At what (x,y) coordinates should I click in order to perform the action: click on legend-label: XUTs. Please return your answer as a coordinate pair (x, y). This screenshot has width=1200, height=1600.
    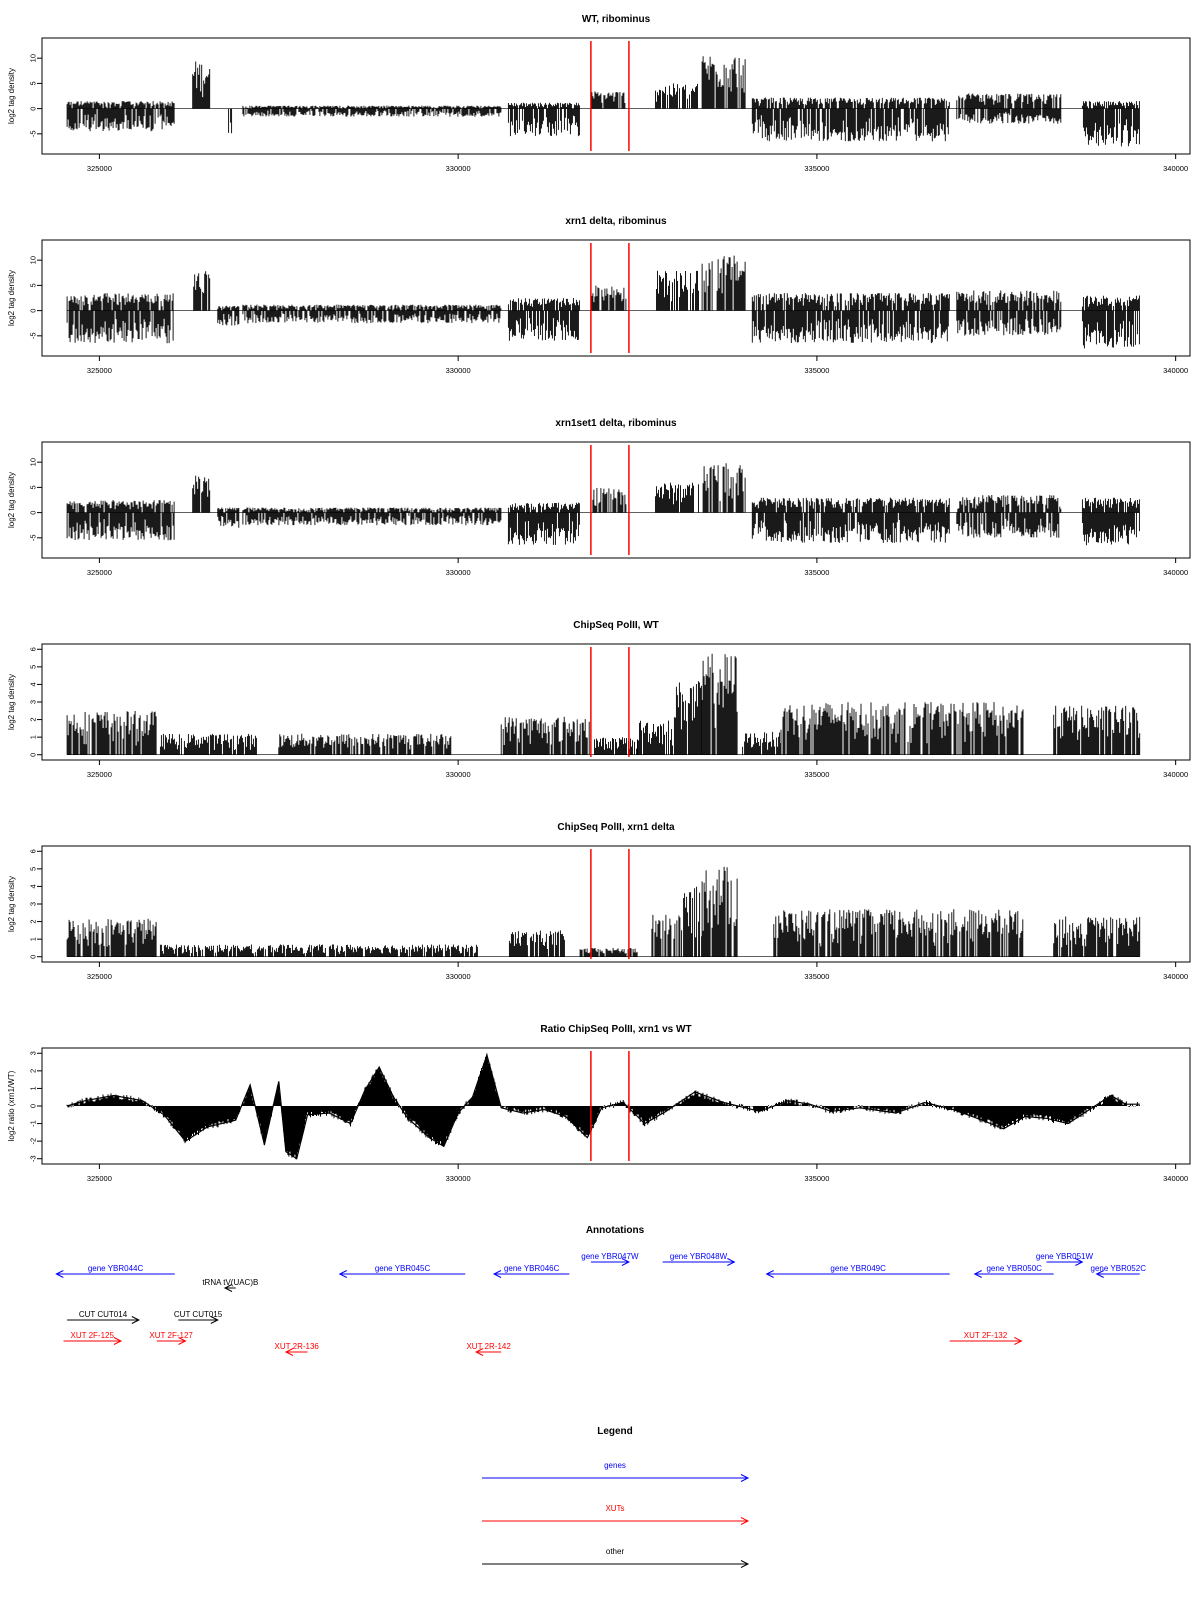
    Looking at the image, I should click on (614, 1508).